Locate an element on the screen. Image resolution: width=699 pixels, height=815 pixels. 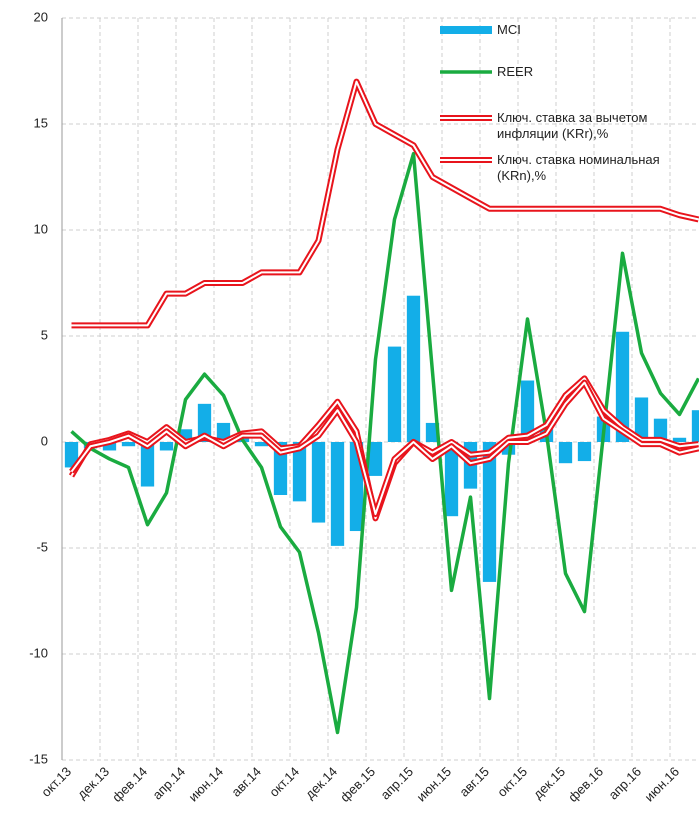
x-tick-label: апр.15 is located at coordinates (396, 783).